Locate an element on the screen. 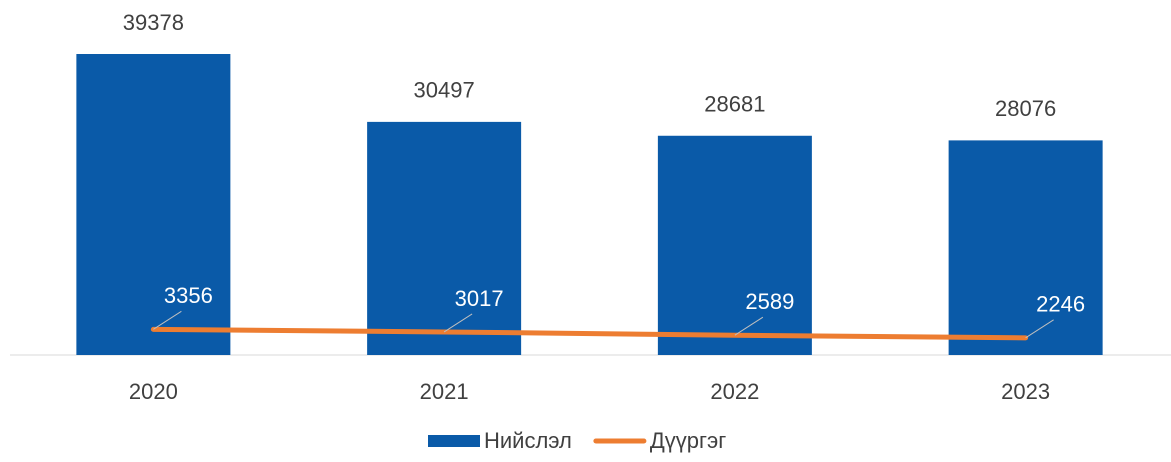 This screenshot has width=1171, height=462. legend-label: Дүүргэг is located at coordinates (688, 440).